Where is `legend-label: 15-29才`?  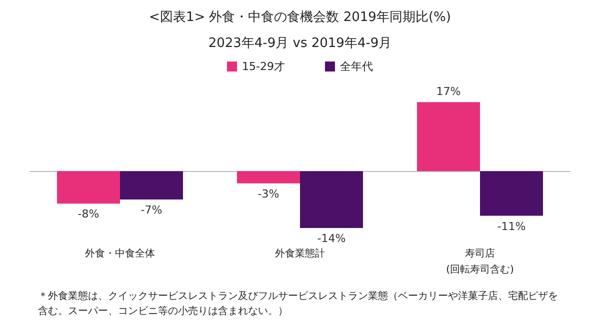
legend-label: 15-29才 is located at coordinates (263, 66).